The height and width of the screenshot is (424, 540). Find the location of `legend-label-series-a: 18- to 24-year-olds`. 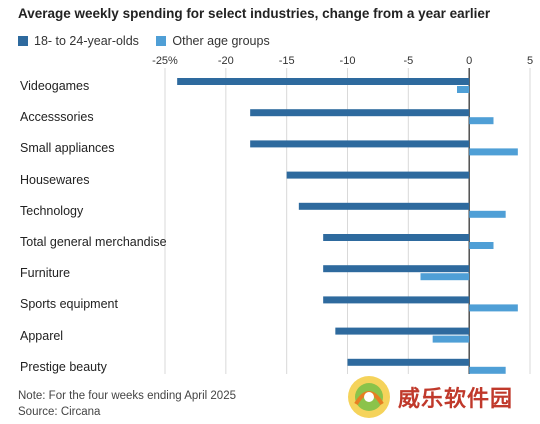

legend-label-series-a: 18- to 24-year-olds is located at coordinates (86, 41).